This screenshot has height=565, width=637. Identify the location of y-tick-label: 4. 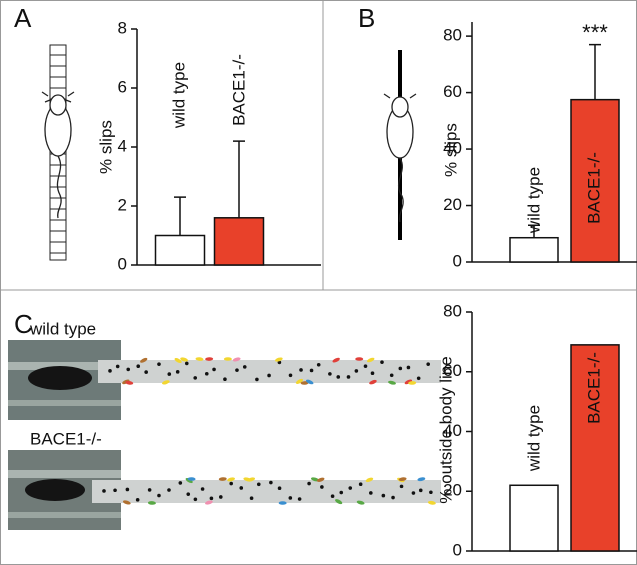
(122, 145).